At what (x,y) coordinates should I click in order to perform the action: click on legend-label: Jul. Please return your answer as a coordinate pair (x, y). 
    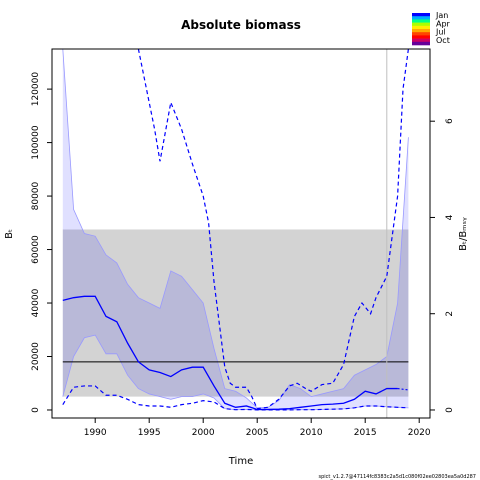
    Looking at the image, I should click on (440, 32).